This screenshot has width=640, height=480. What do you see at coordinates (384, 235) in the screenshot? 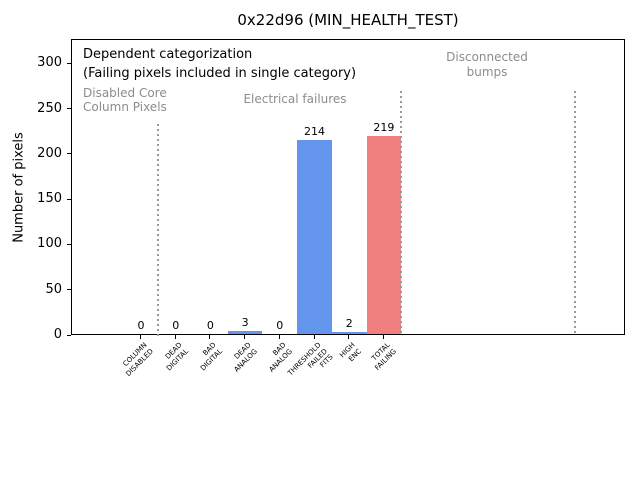
I see `bar-total-failing` at bounding box center [384, 235].